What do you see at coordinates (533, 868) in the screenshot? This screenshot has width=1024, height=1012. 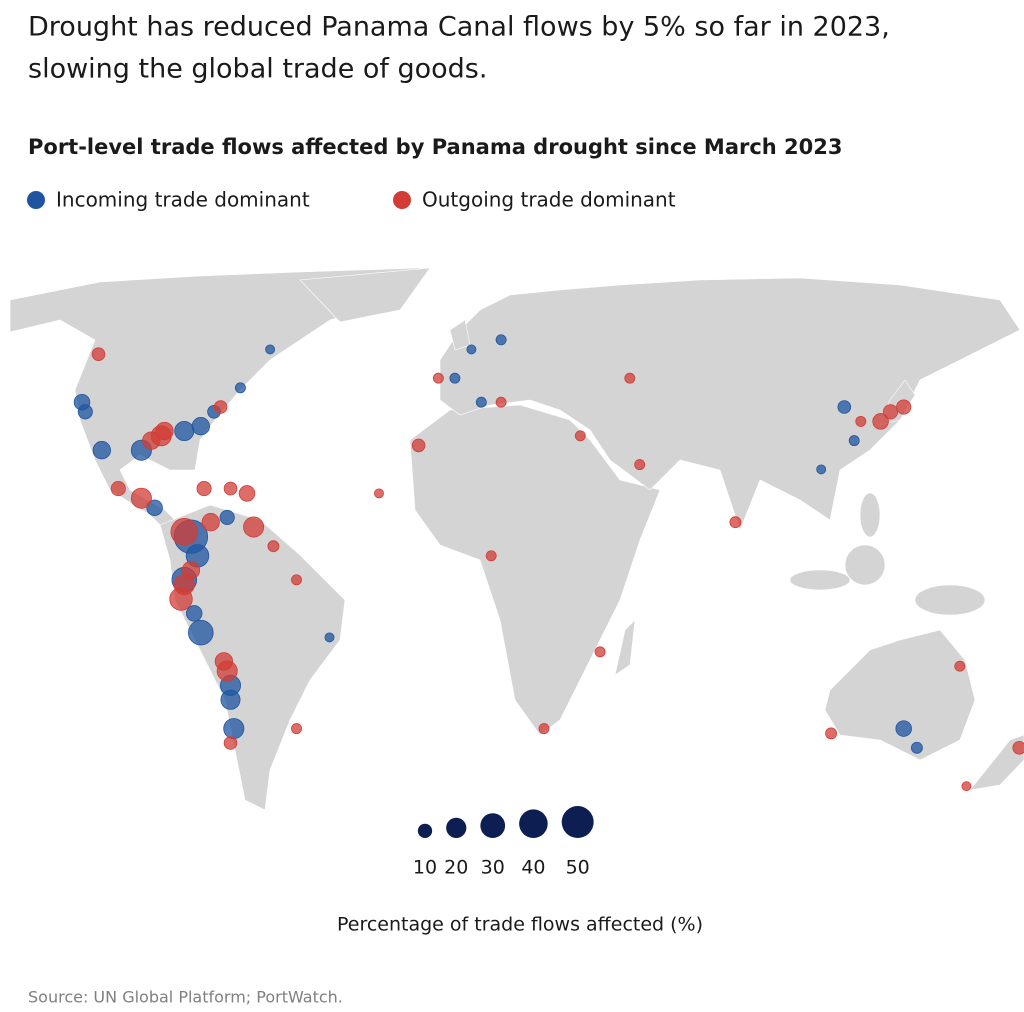 I see `size-legend-label: 40` at bounding box center [533, 868].